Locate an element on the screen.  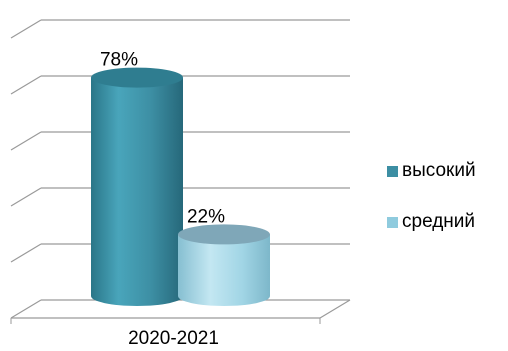
legend-item-vysokiy: высокий is located at coordinates (431, 171).